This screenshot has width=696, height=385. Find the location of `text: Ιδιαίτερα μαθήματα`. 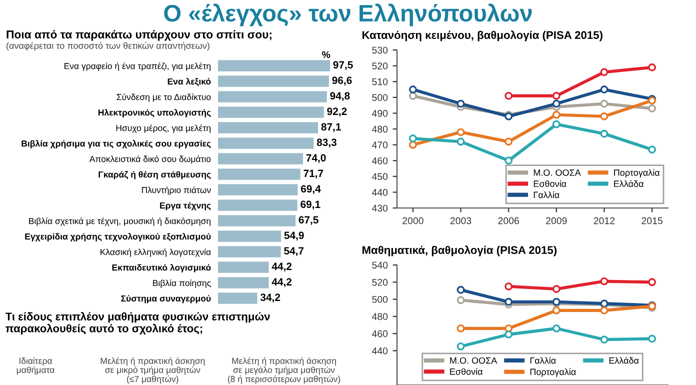

text: Ιδιαίτερα μαθήματα is located at coordinates (35, 366).